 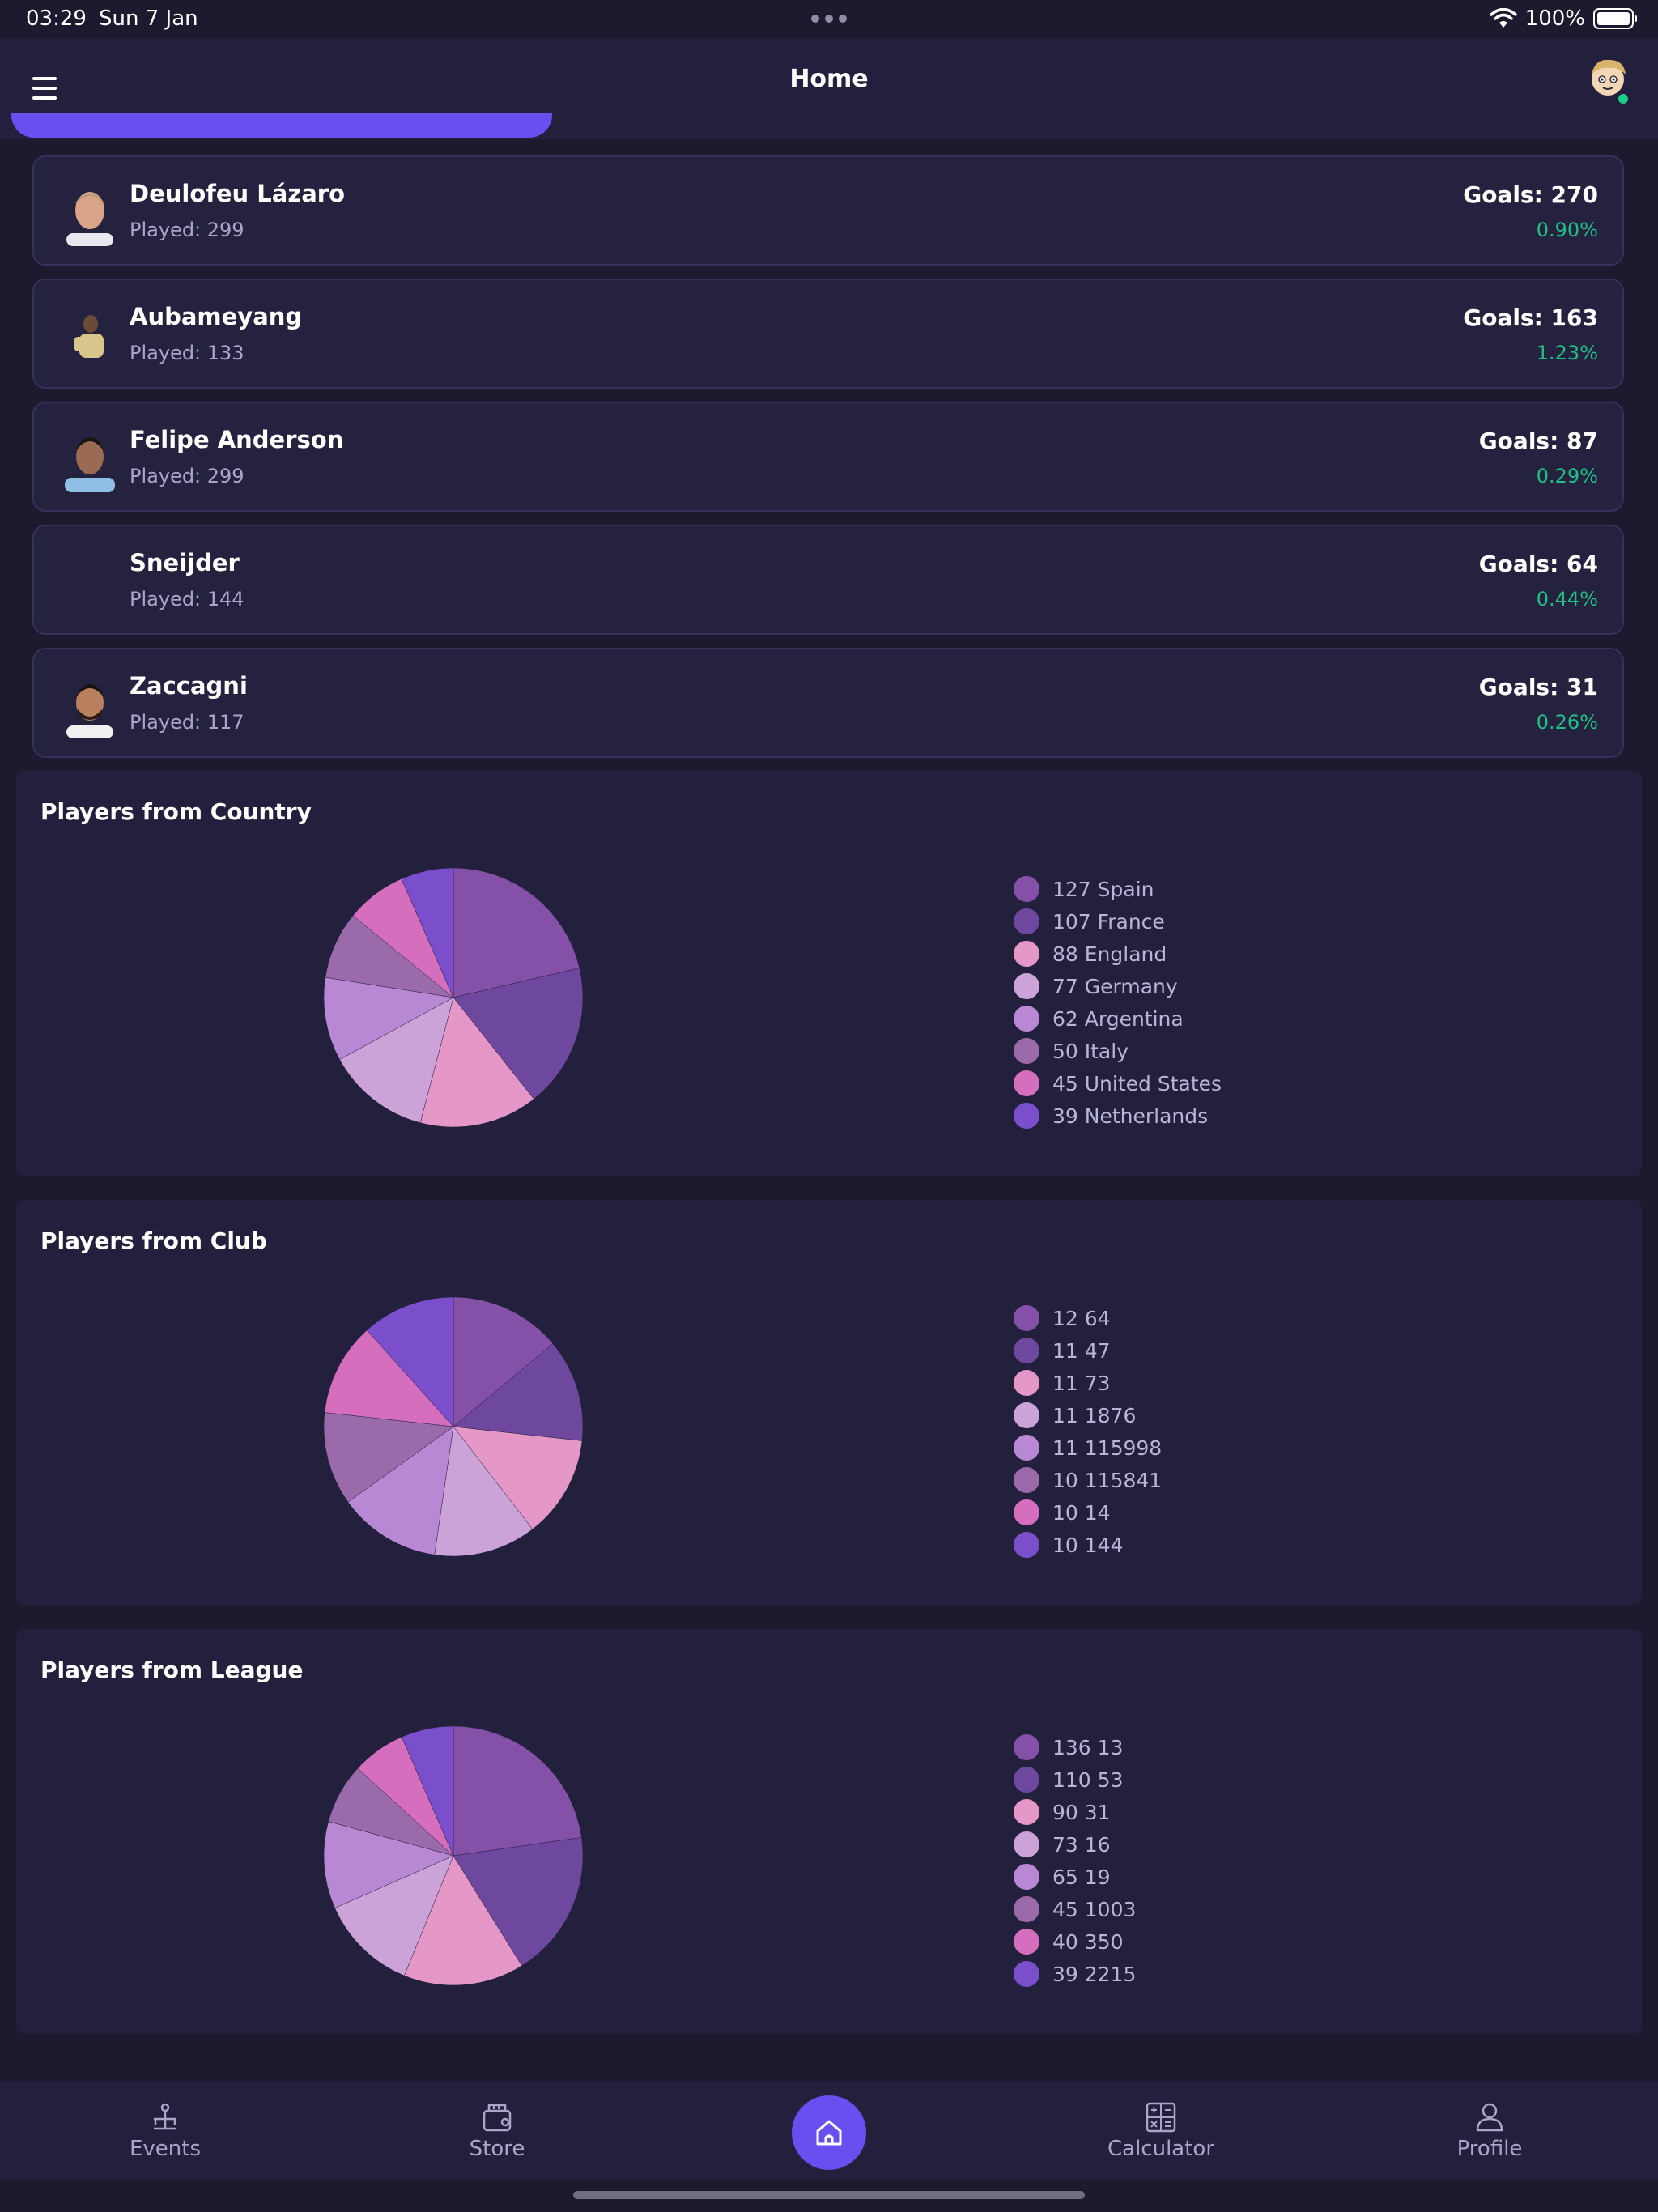 I want to click on legend-item: 40 350, so click(x=1075, y=1942).